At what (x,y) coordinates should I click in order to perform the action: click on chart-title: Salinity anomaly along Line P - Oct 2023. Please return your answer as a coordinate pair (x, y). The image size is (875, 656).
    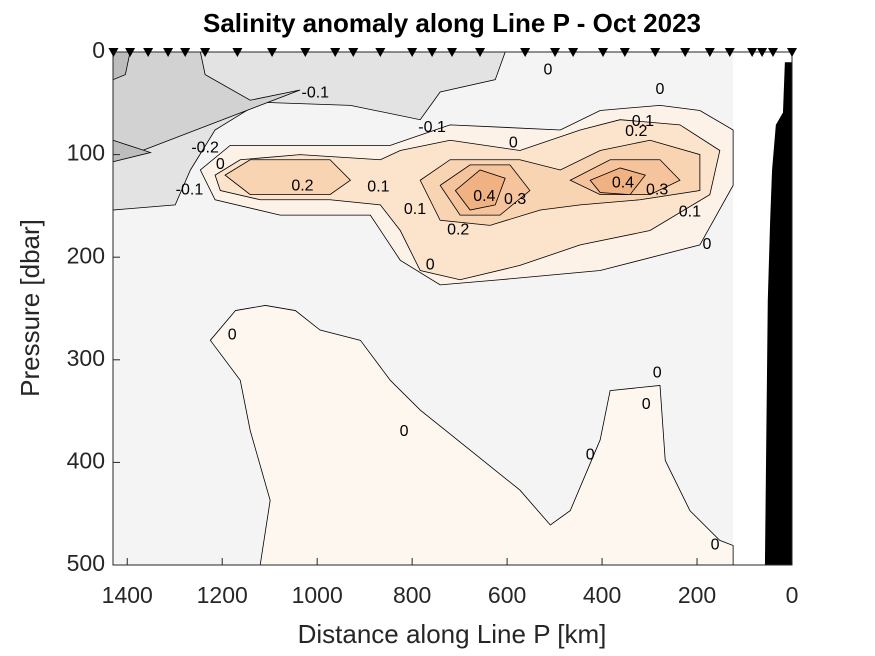
    Looking at the image, I should click on (452, 23).